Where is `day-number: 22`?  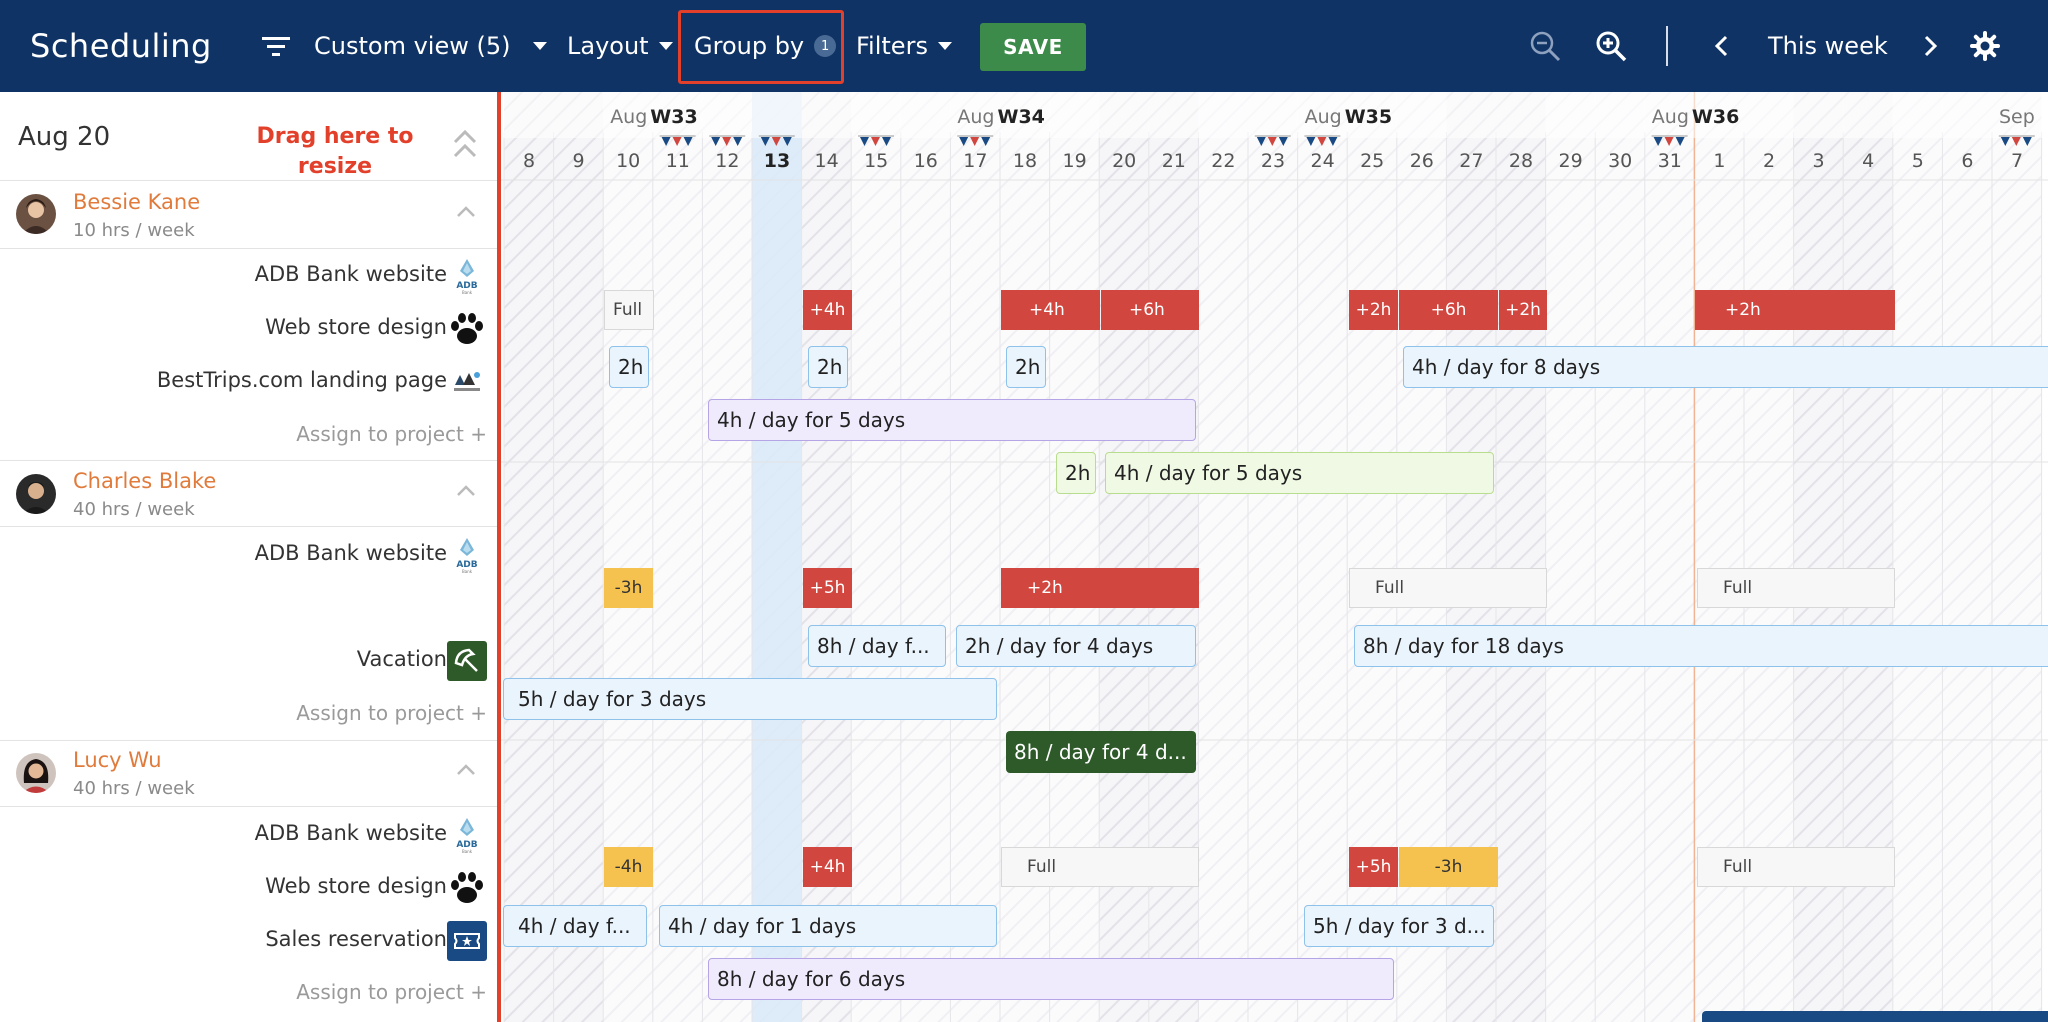
day-number: 22 is located at coordinates (1223, 161).